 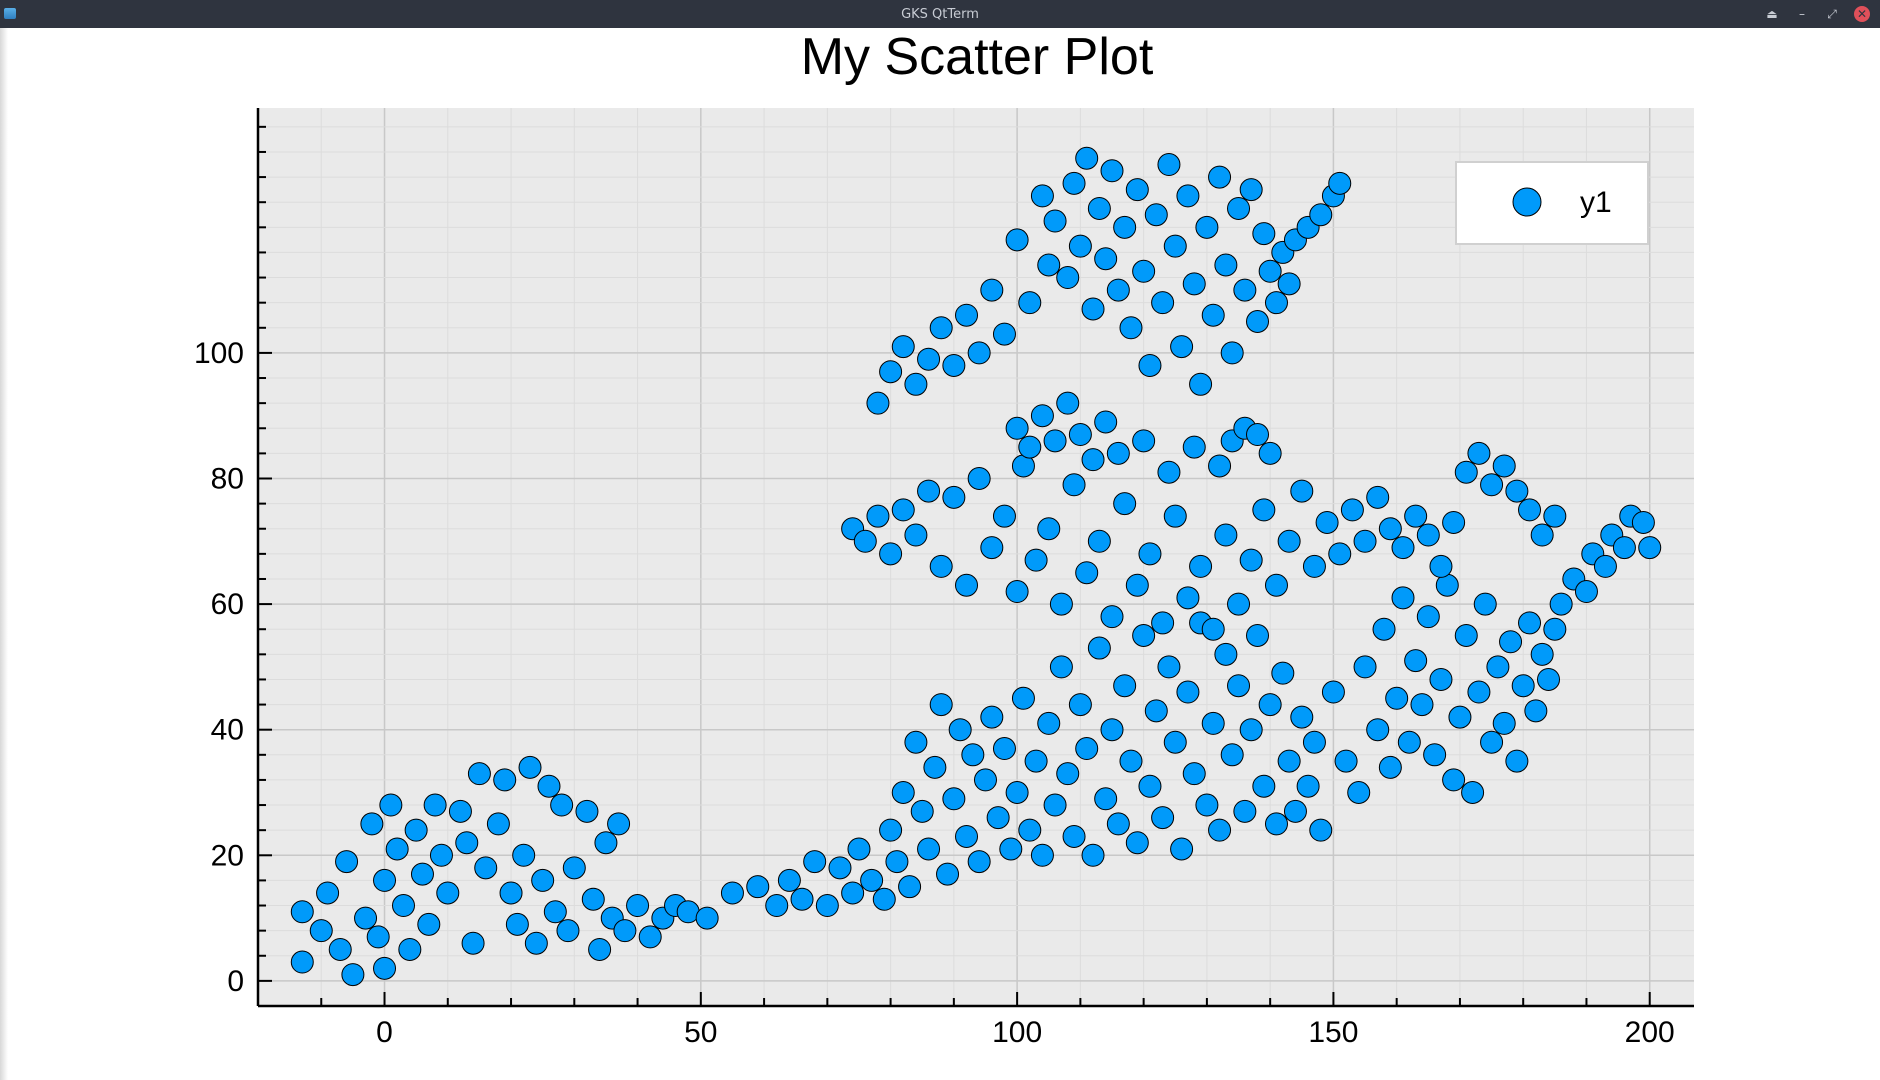 I want to click on window-edge, so click(x=4, y=554).